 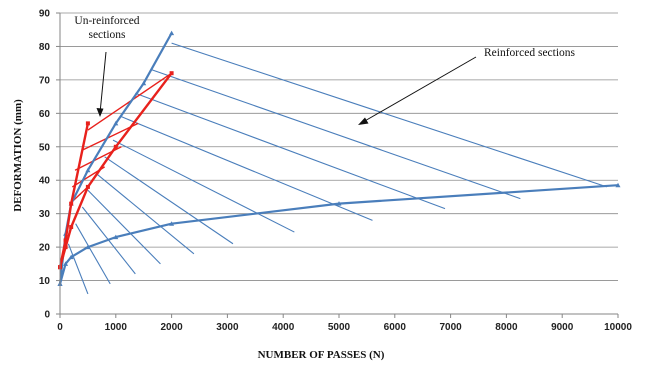 What do you see at coordinates (100, 112) in the screenshot?
I see `arrow-head-unreinforced` at bounding box center [100, 112].